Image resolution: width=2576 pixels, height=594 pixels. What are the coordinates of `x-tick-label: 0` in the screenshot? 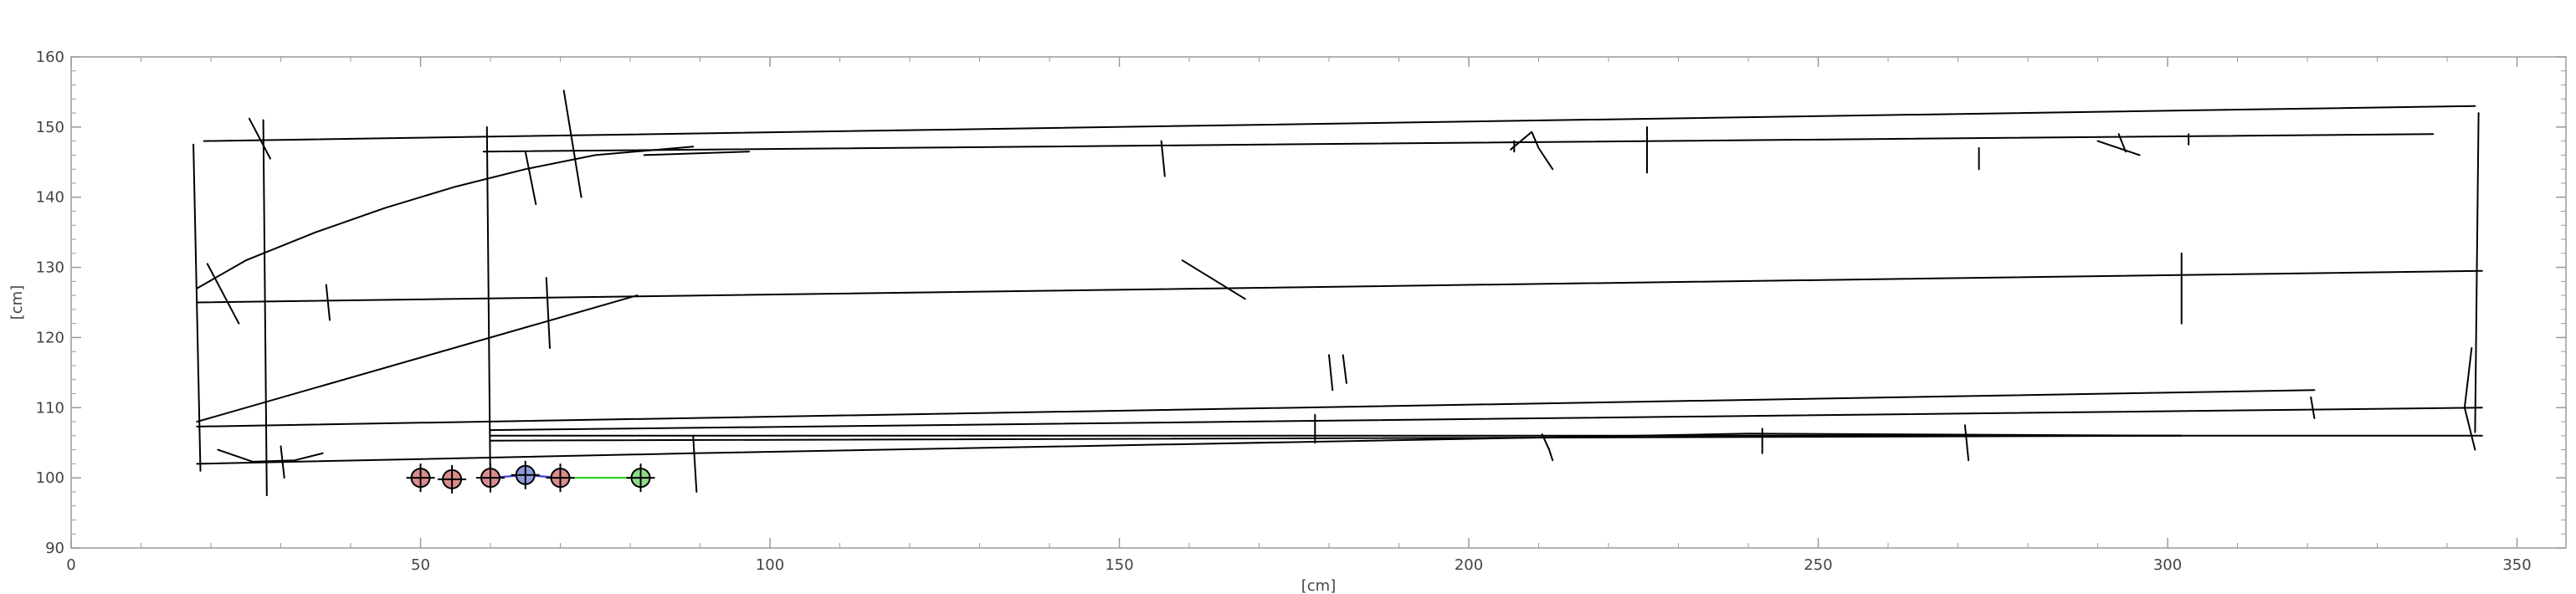 It's located at (70, 565).